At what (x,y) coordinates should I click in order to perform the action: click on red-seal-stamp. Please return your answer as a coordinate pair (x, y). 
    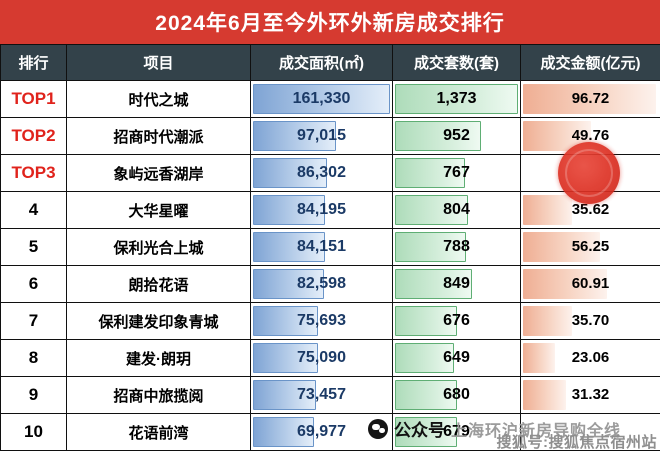
    Looking at the image, I should click on (589, 173).